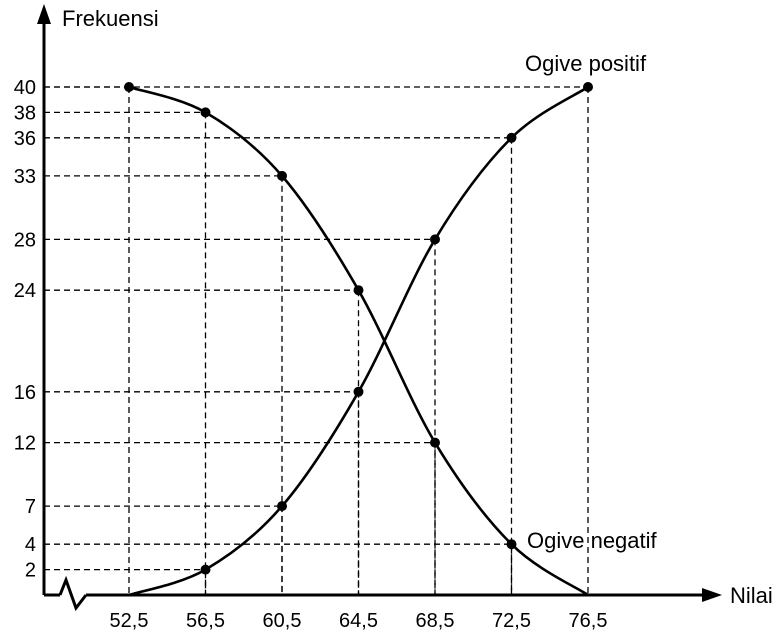 This screenshot has width=780, height=634. What do you see at coordinates (586, 63) in the screenshot?
I see `series-label-ogive-positif: Ogive positif` at bounding box center [586, 63].